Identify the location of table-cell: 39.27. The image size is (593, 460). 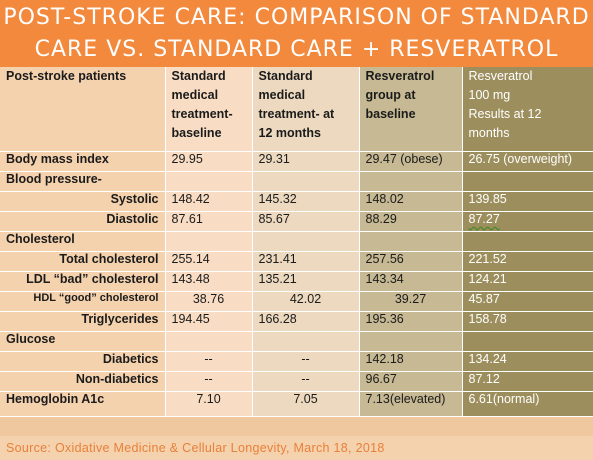
(411, 301).